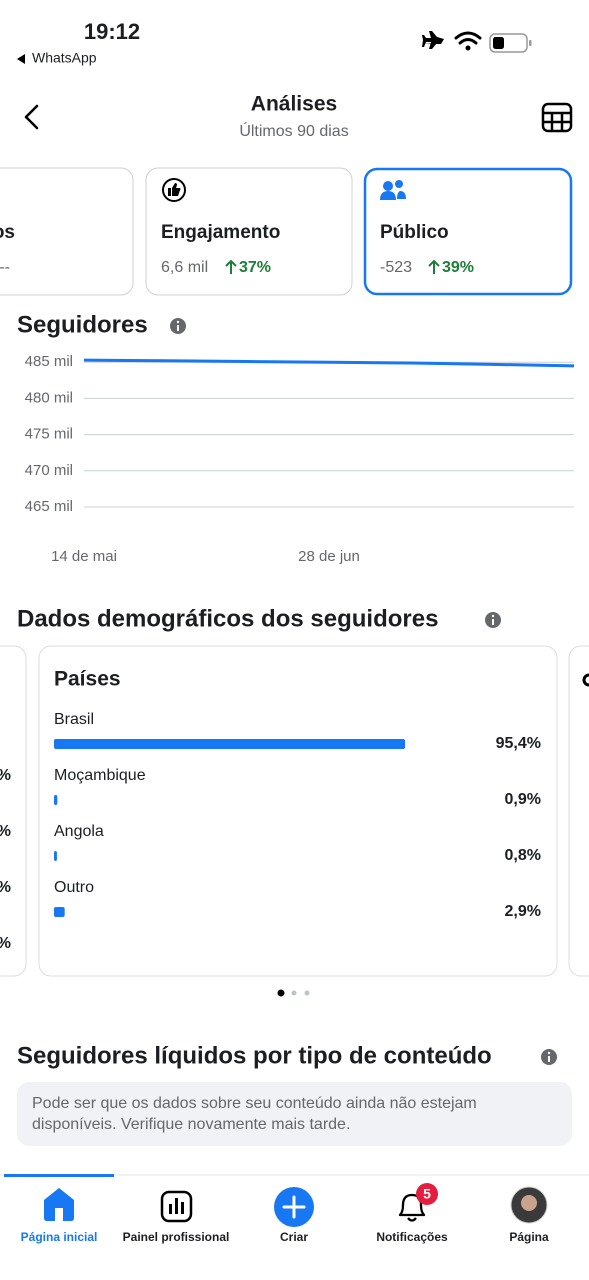 The height and width of the screenshot is (1280, 589). Describe the element at coordinates (5, 267) in the screenshot. I see `card-value: --` at that location.